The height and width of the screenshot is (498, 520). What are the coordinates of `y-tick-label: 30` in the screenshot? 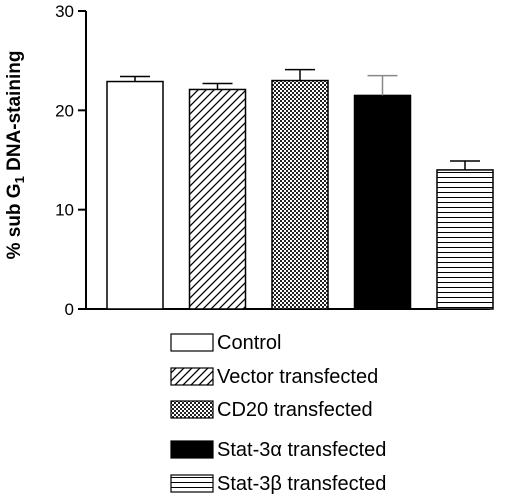 It's located at (64, 11).